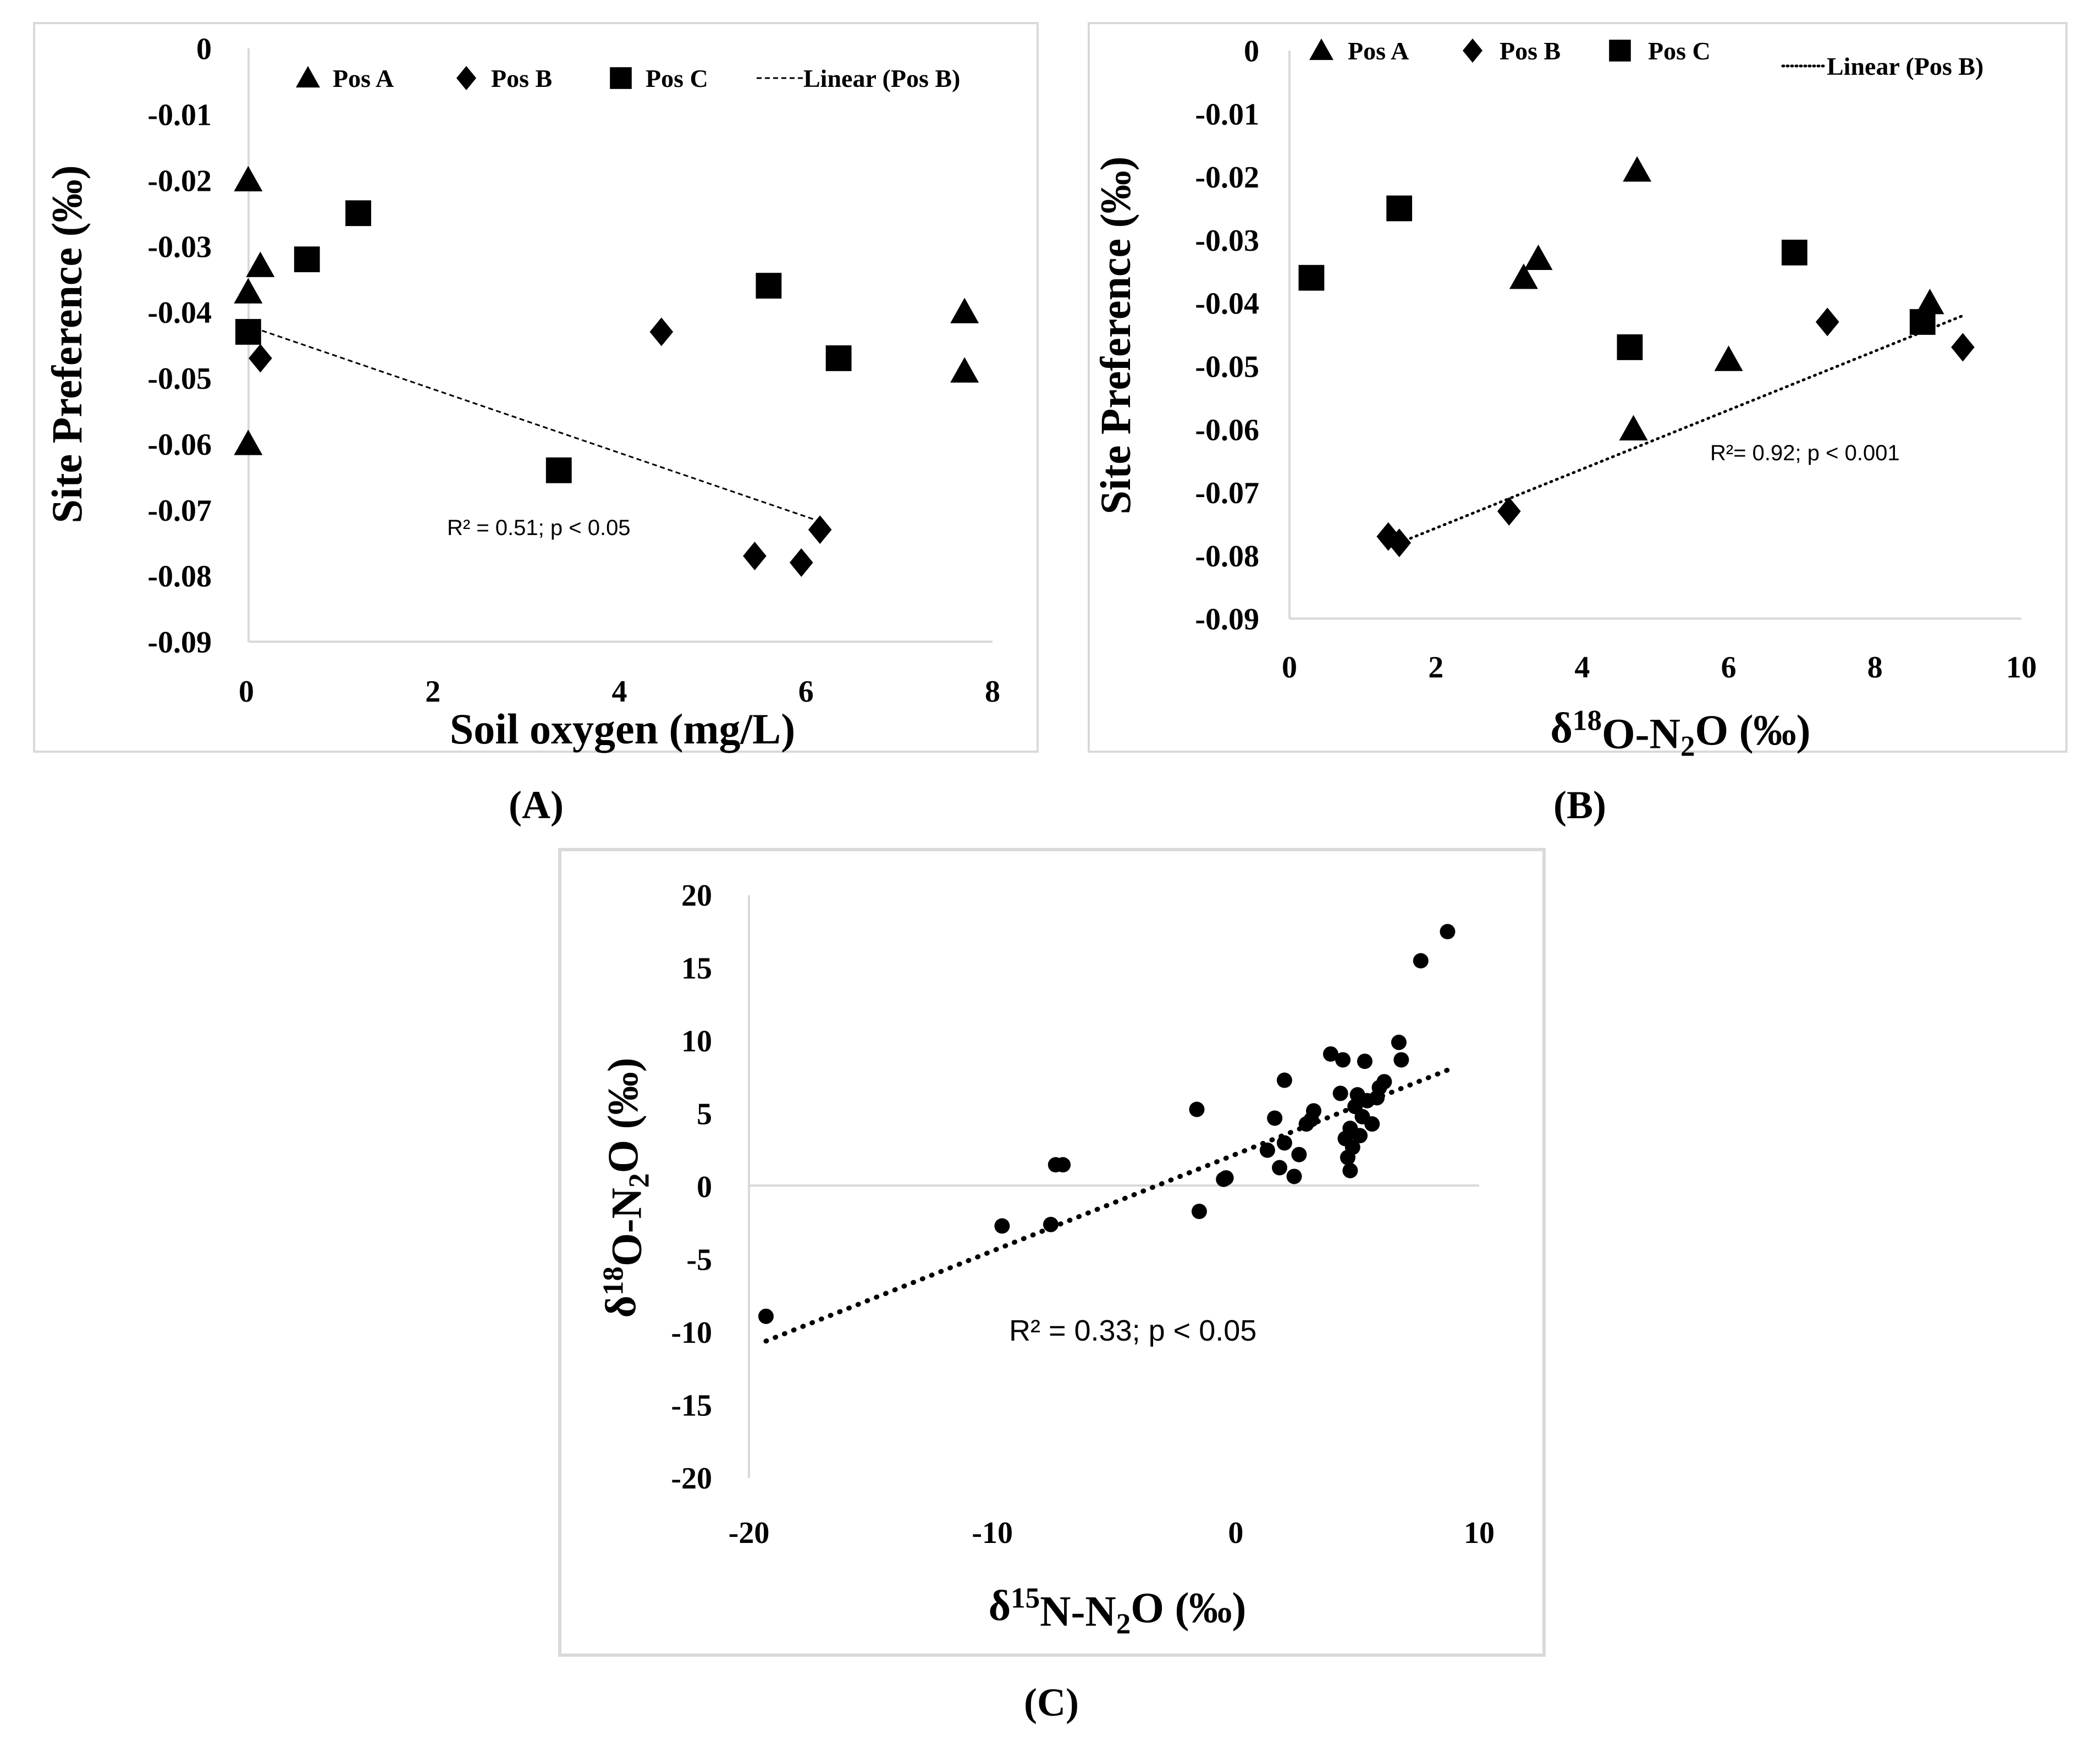 Image resolution: width=2100 pixels, height=1742 pixels. I want to click on x-tick-label: 10, so click(1479, 1533).